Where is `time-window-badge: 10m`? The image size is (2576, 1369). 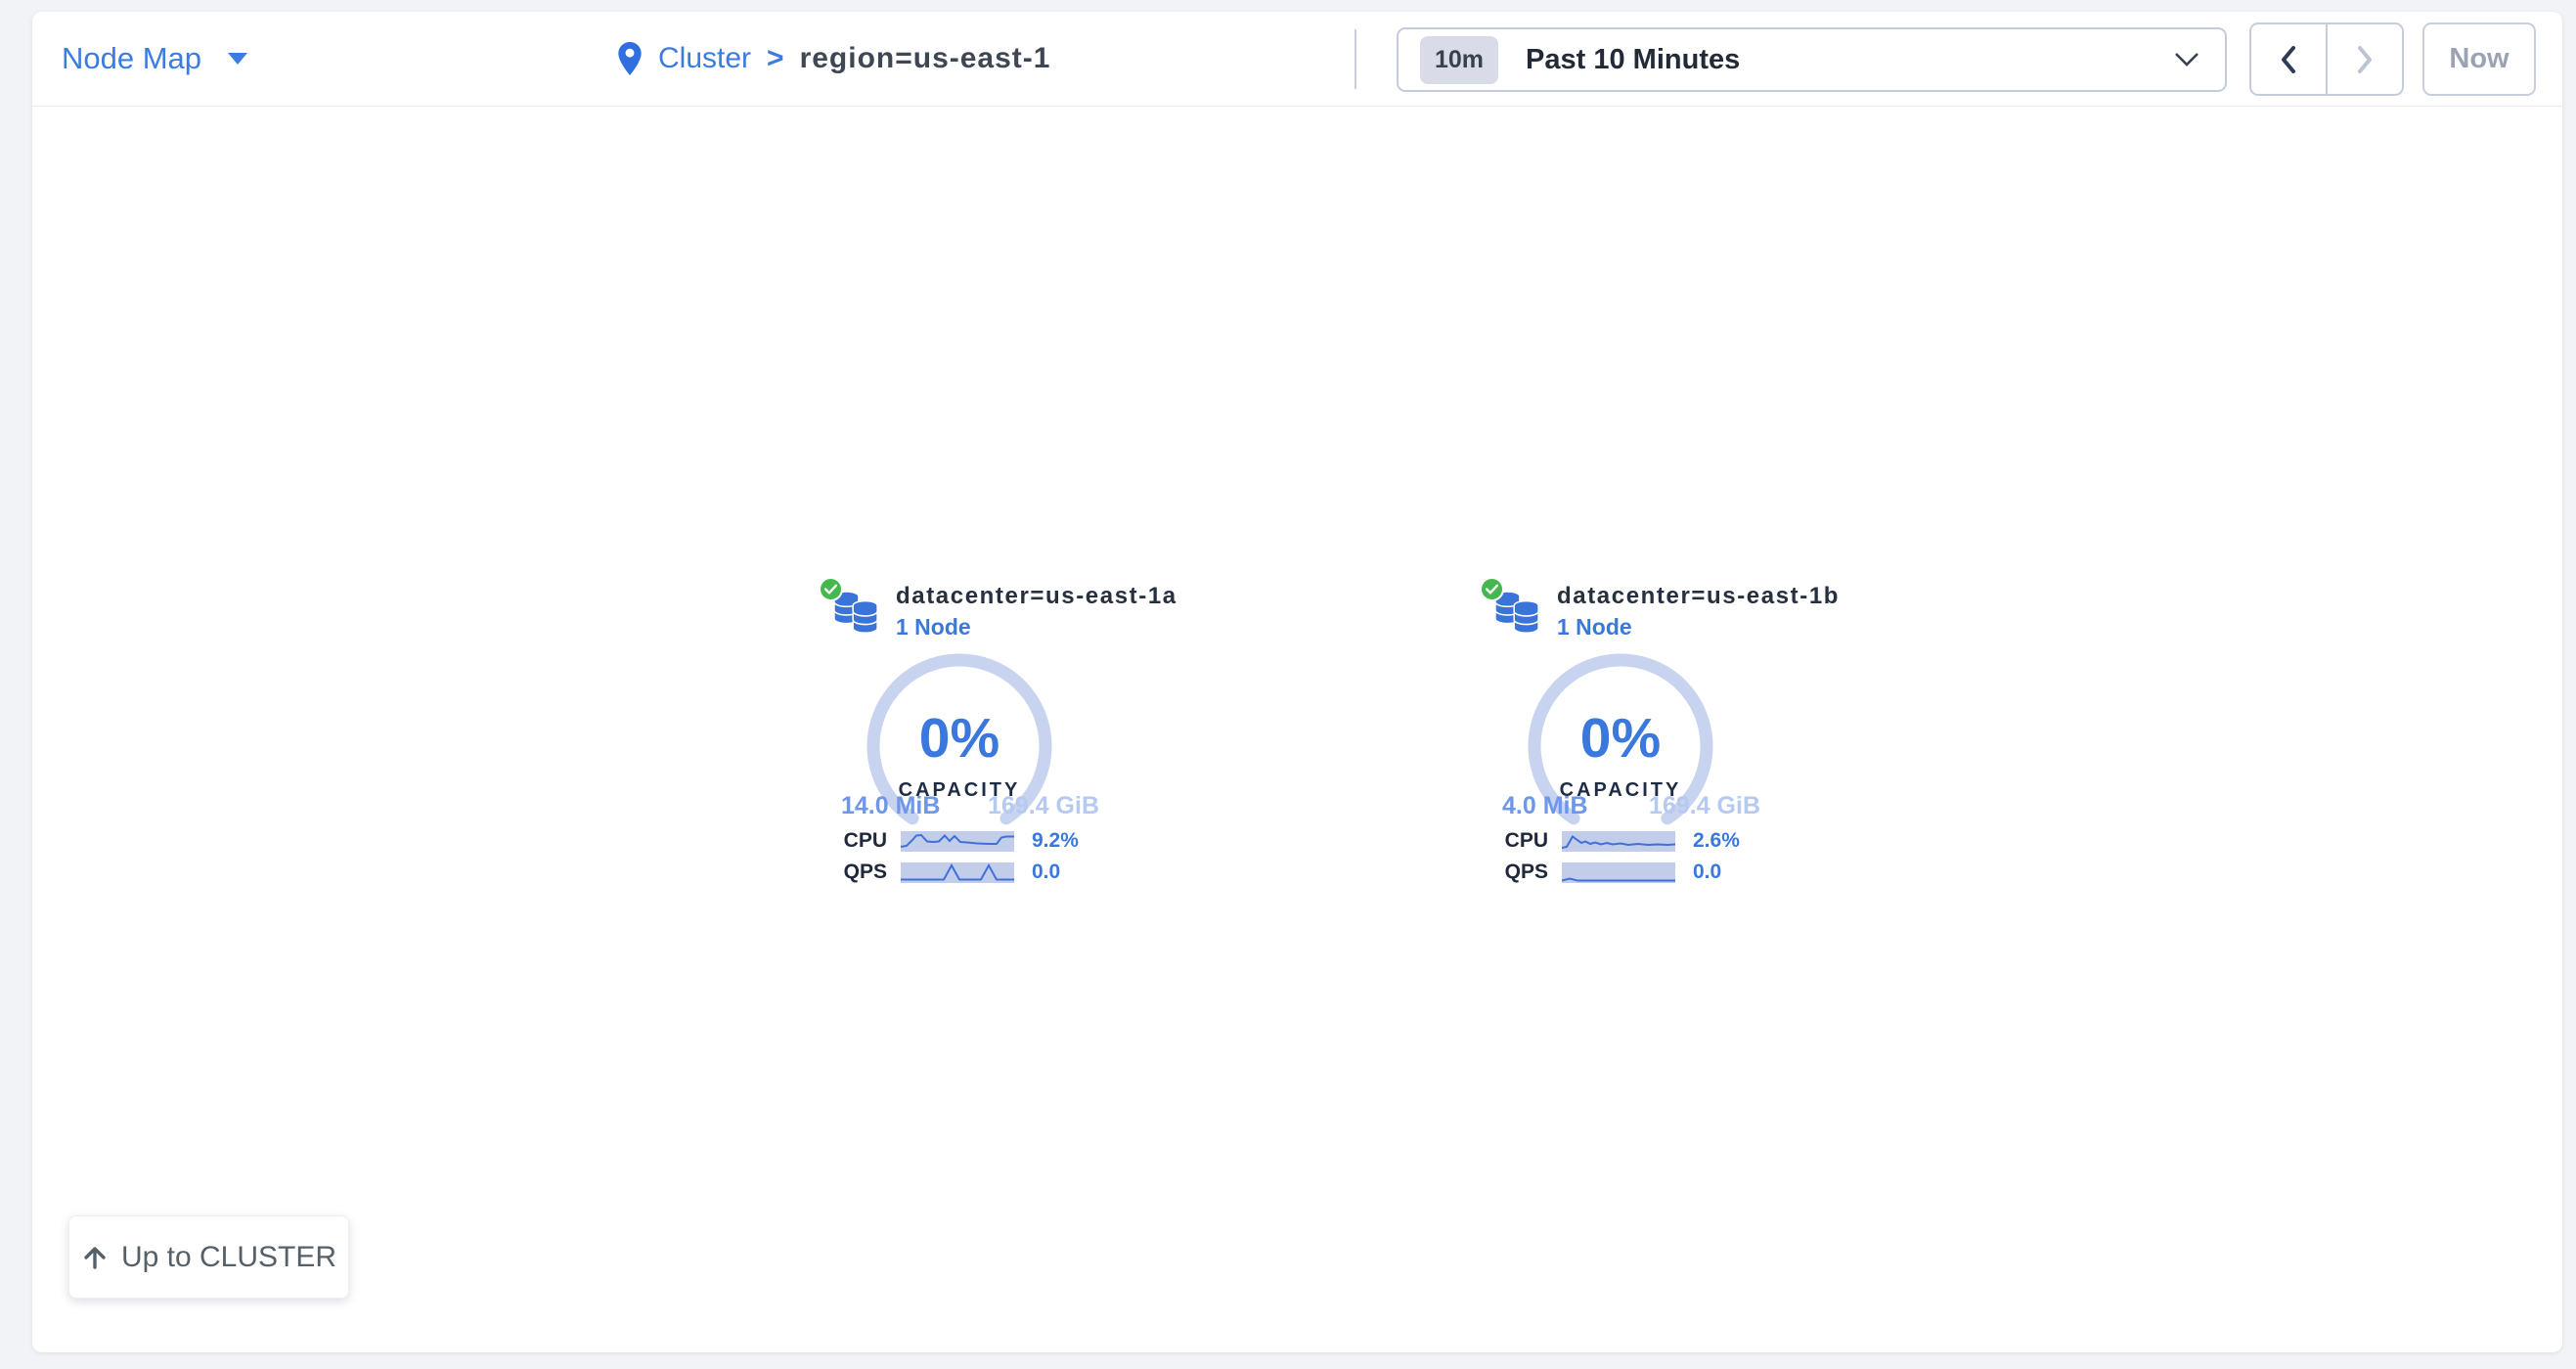 time-window-badge: 10m is located at coordinates (1460, 60).